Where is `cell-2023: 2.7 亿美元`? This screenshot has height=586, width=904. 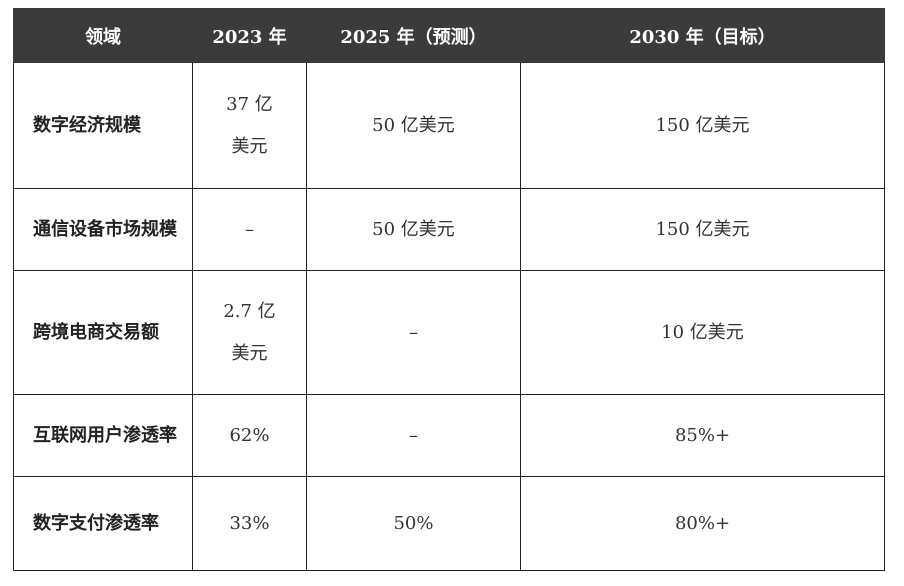 cell-2023: 2.7 亿美元 is located at coordinates (249, 332).